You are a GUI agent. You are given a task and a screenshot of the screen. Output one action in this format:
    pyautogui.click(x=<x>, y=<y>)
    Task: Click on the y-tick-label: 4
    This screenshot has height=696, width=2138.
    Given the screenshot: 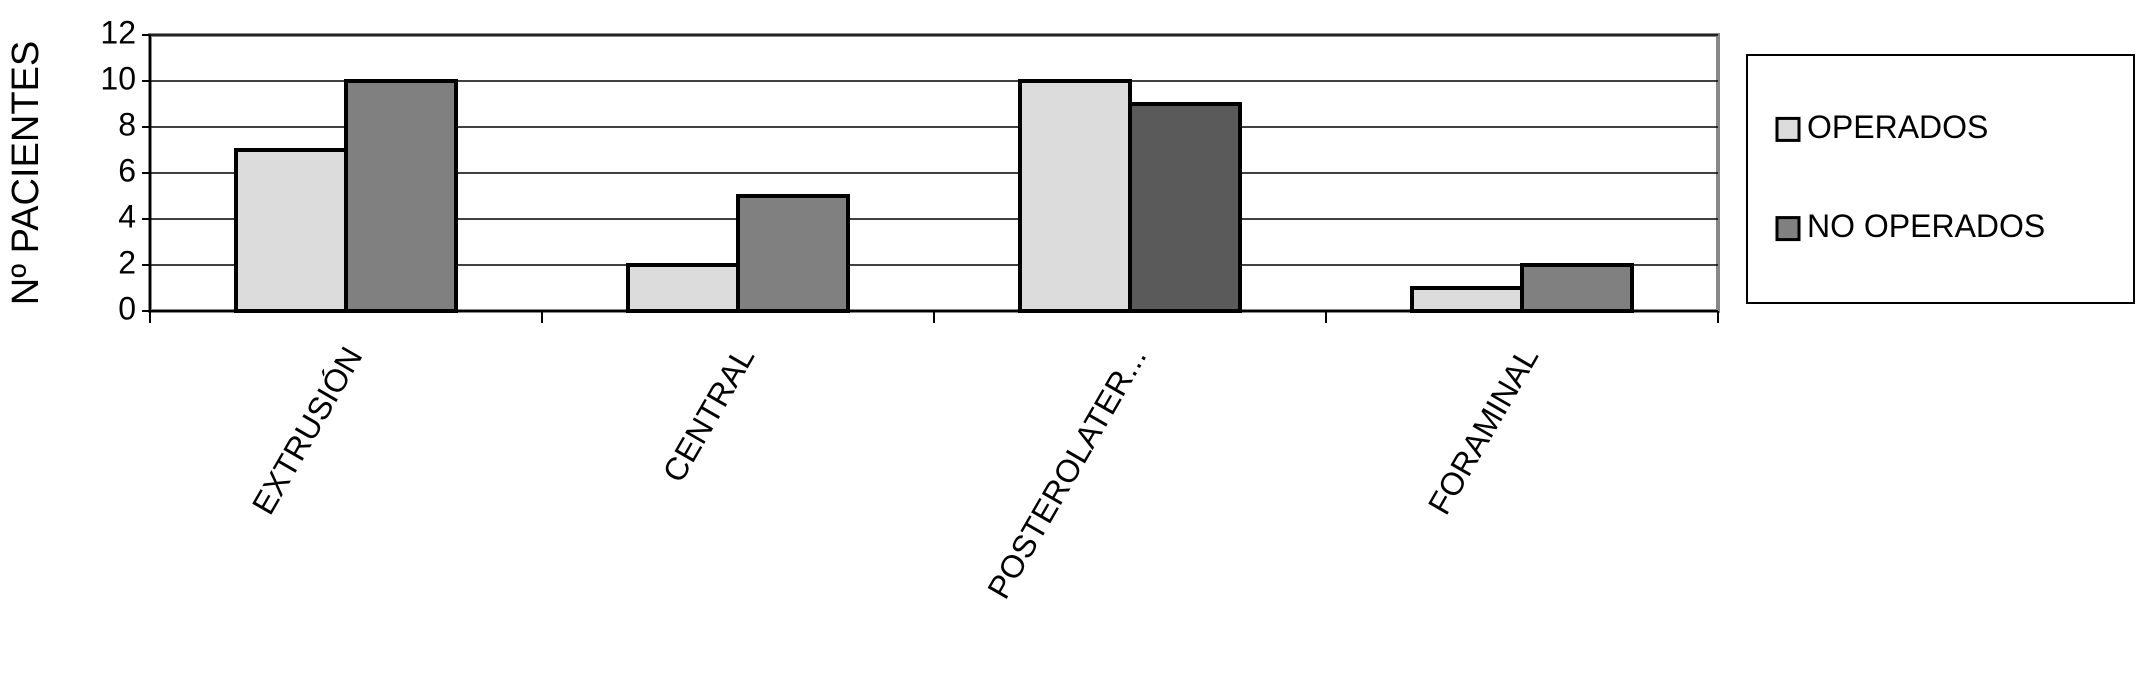 What is the action you would take?
    pyautogui.click(x=127, y=216)
    